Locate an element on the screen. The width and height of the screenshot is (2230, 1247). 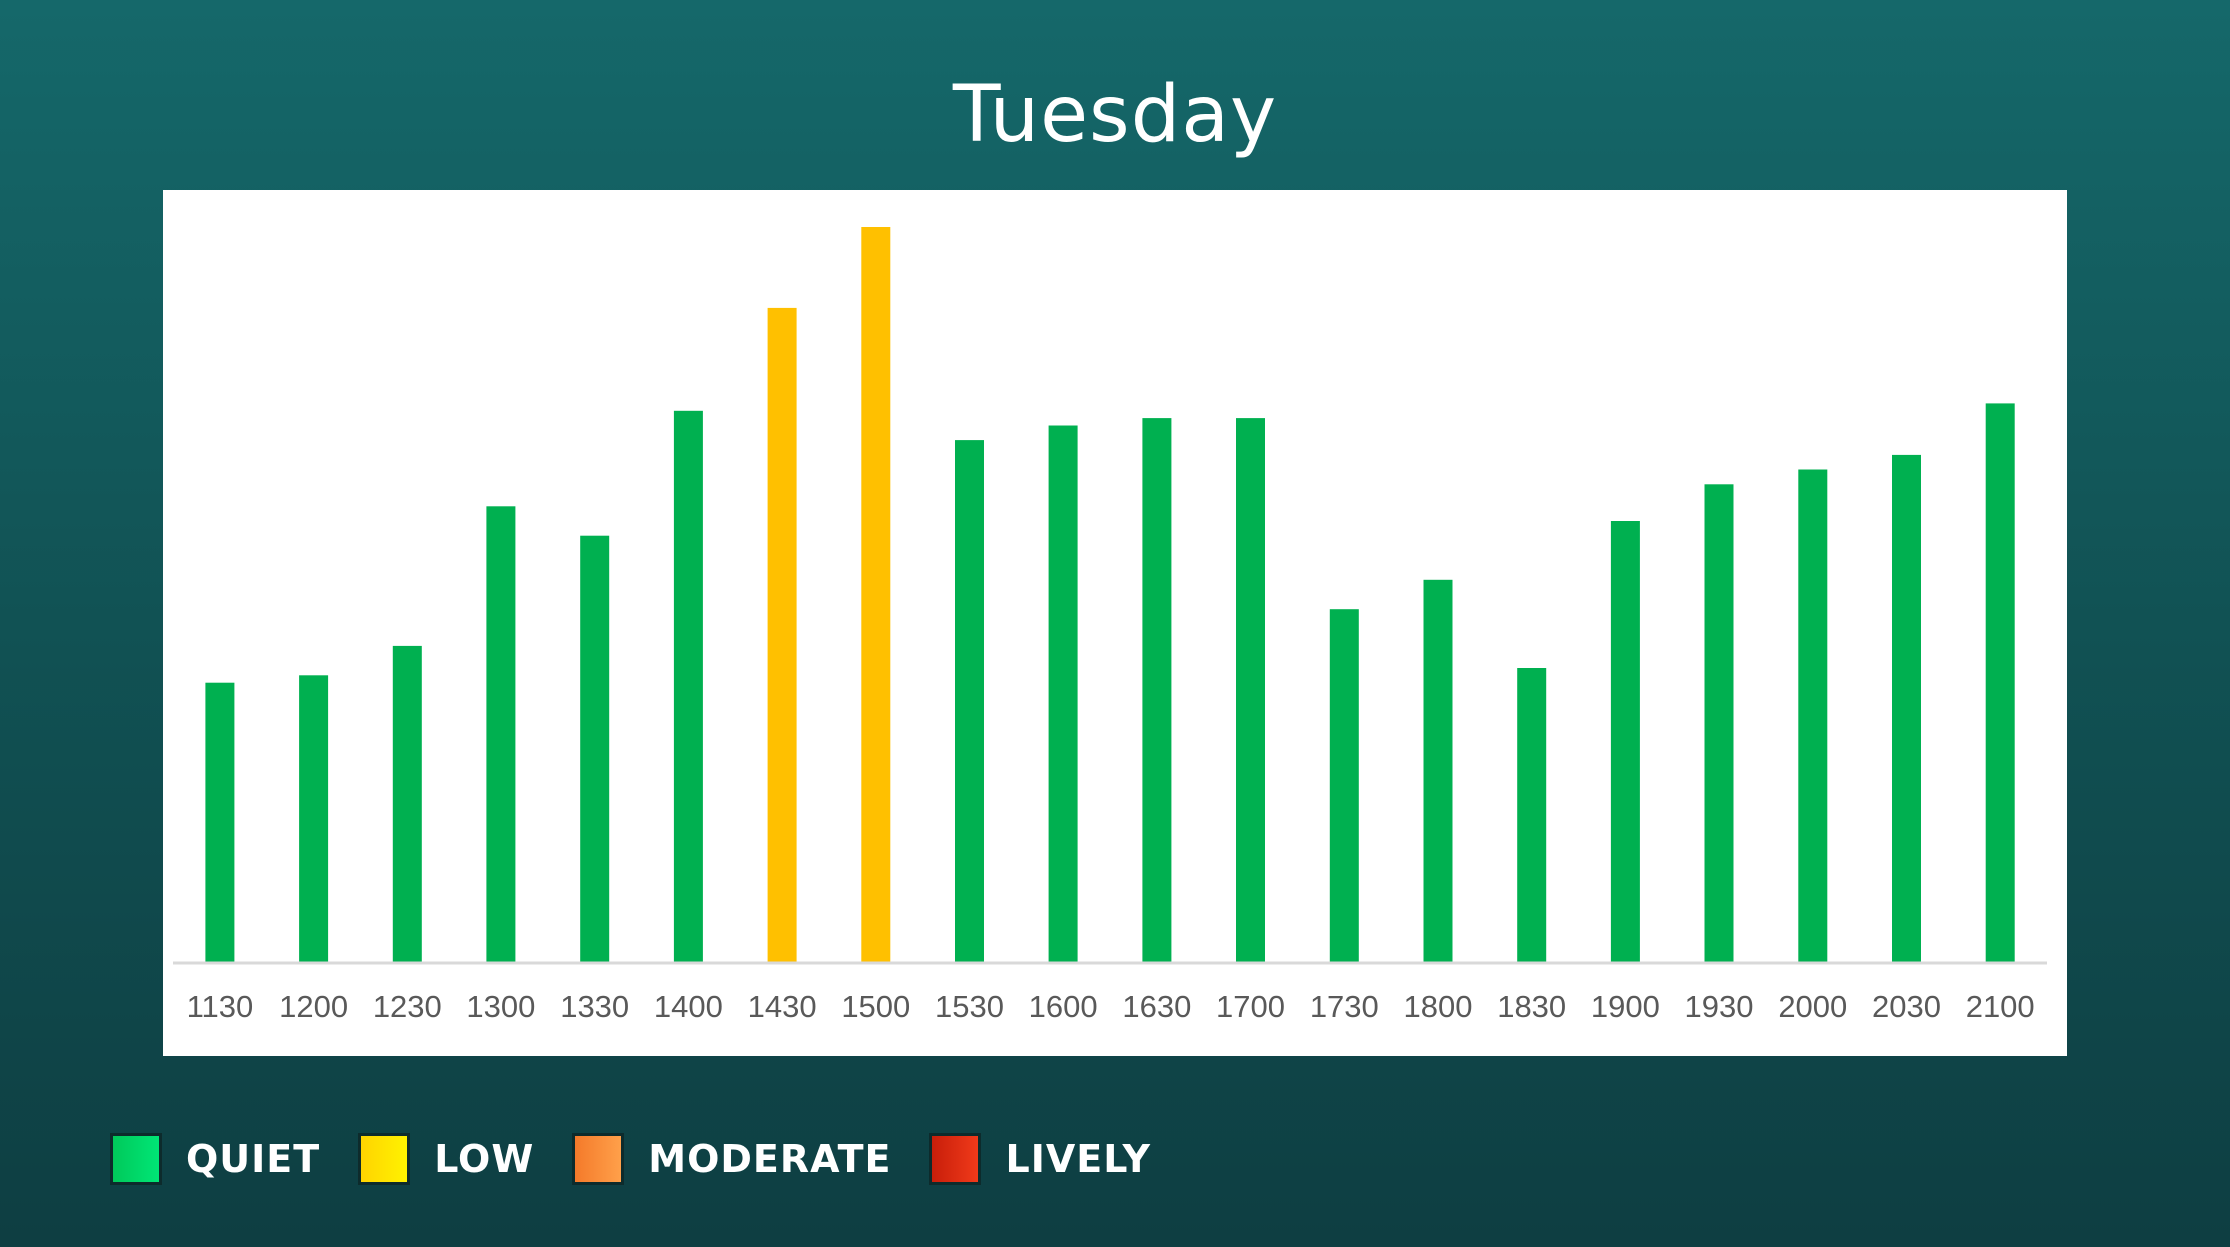
legend-item-low: LOW is located at coordinates (446, 1159).